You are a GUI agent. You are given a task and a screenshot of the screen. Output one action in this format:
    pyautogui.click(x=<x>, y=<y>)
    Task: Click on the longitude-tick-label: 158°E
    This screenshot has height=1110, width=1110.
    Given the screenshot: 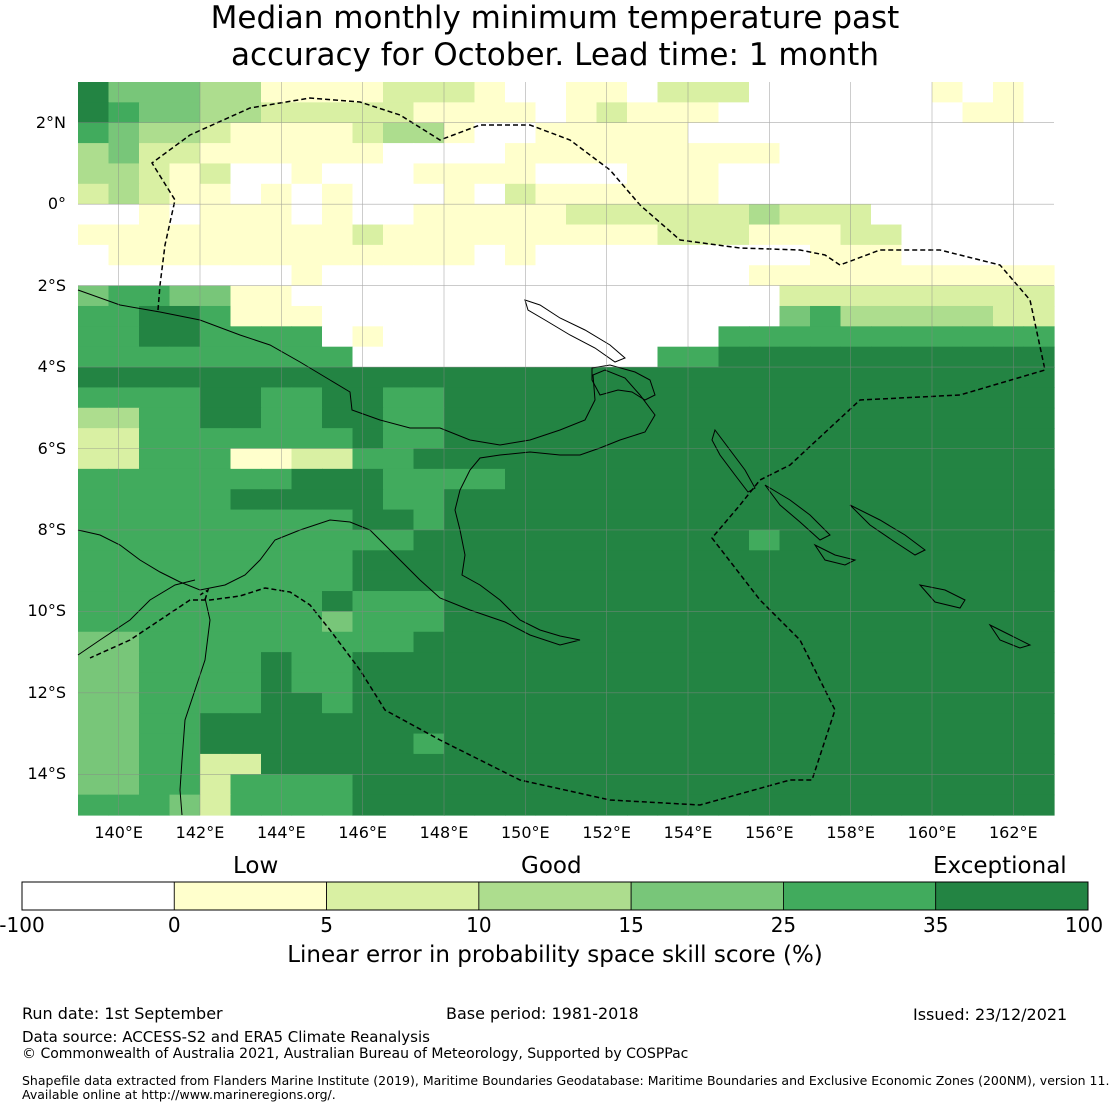 What is the action you would take?
    pyautogui.click(x=850, y=832)
    